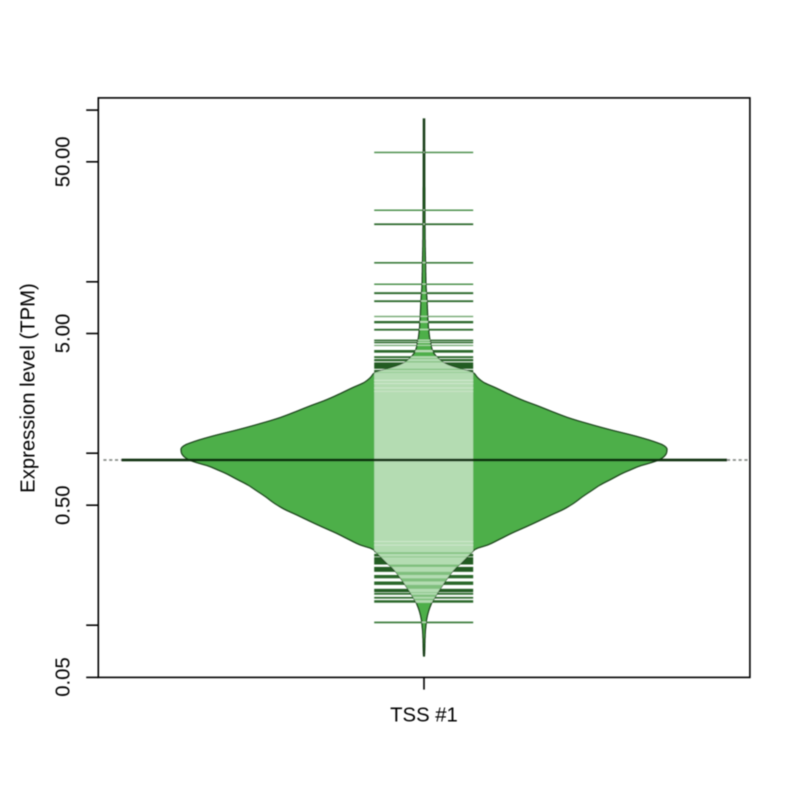 Image resolution: width=800 pixels, height=800 pixels. What do you see at coordinates (28, 388) in the screenshot?
I see `svg-text: Expression level (TPM)` at bounding box center [28, 388].